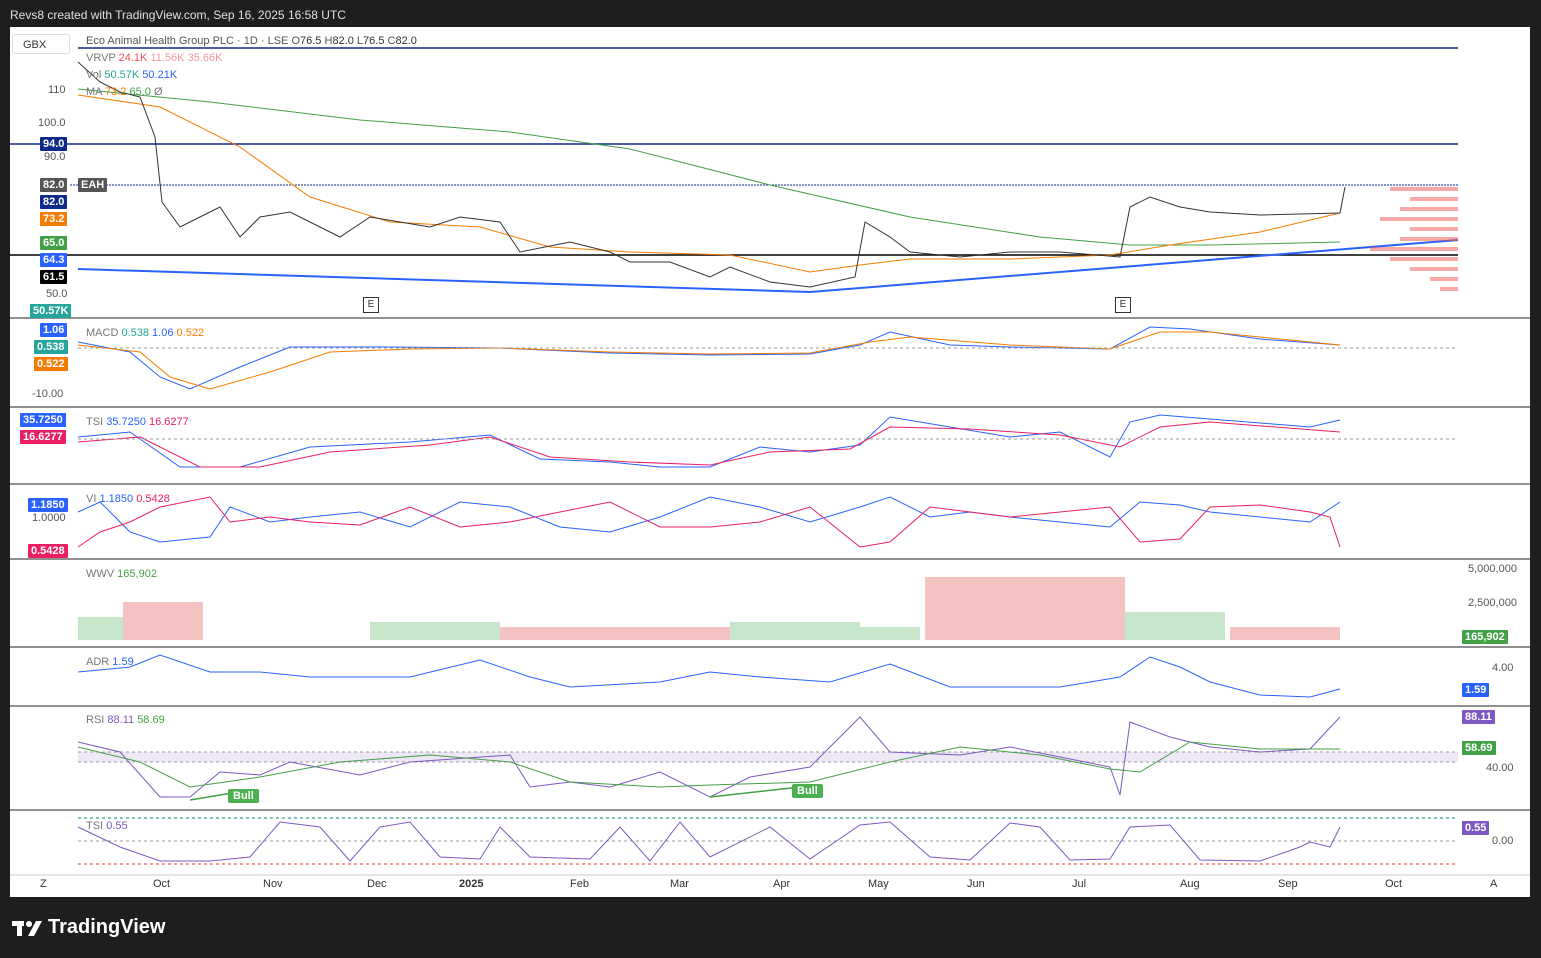 This screenshot has height=958, width=1541. What do you see at coordinates (162, 884) in the screenshot?
I see `month-label: Oct` at bounding box center [162, 884].